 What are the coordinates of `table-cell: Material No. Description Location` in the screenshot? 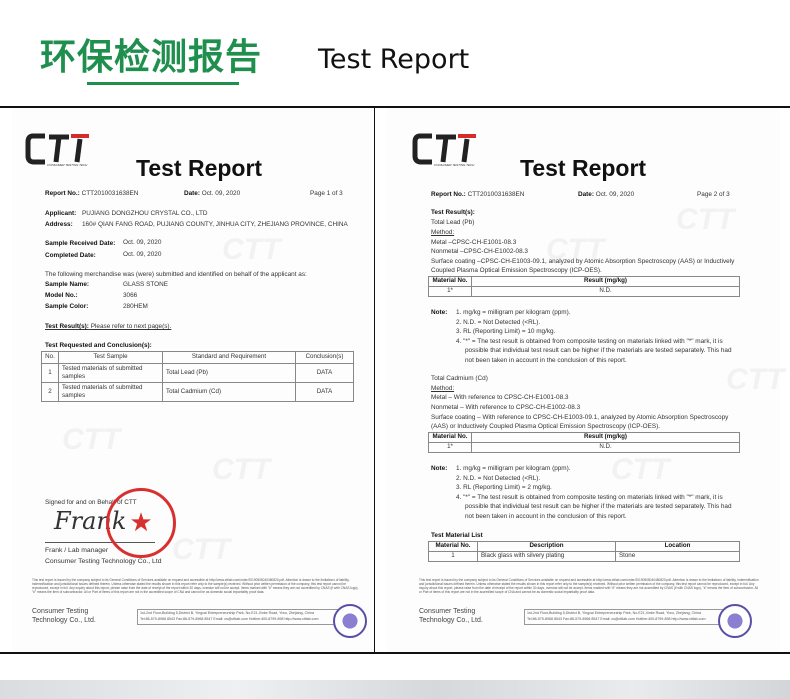 It's located at (584, 546).